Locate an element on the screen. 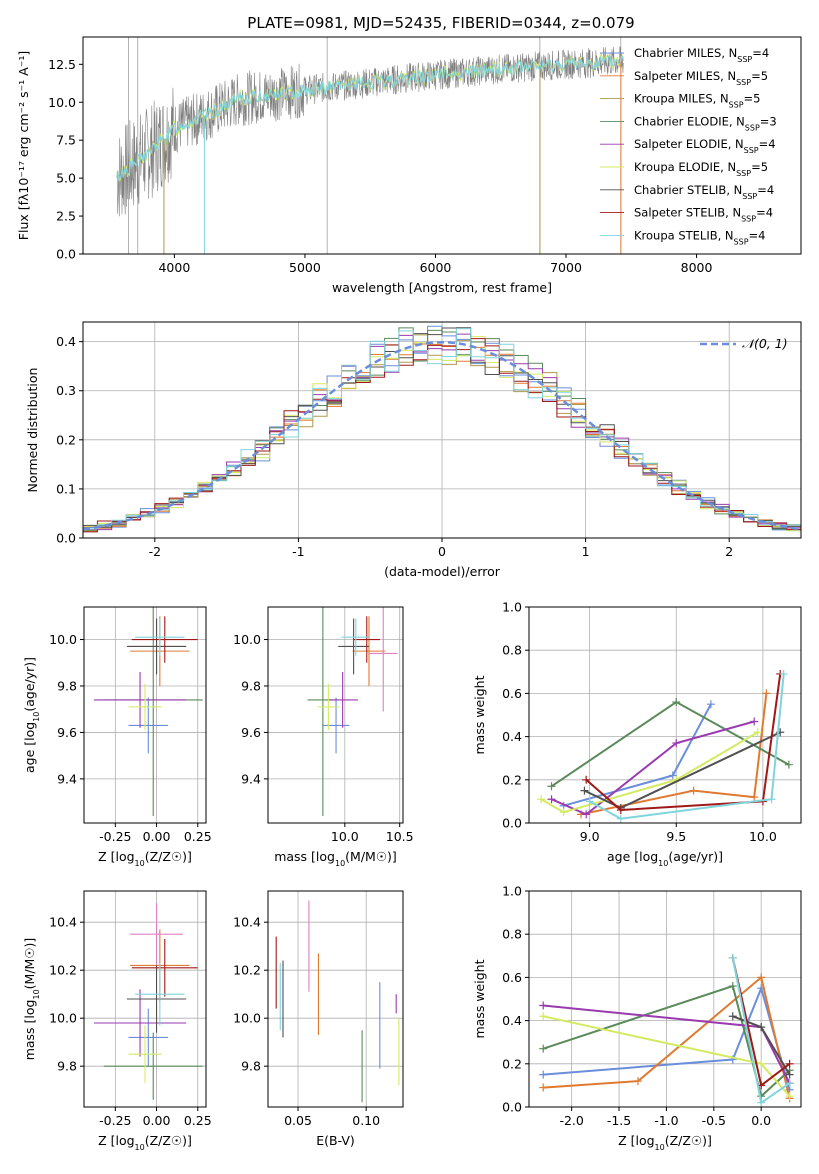 This screenshot has height=1174, width=819. x-tick-label: 2 is located at coordinates (729, 551).